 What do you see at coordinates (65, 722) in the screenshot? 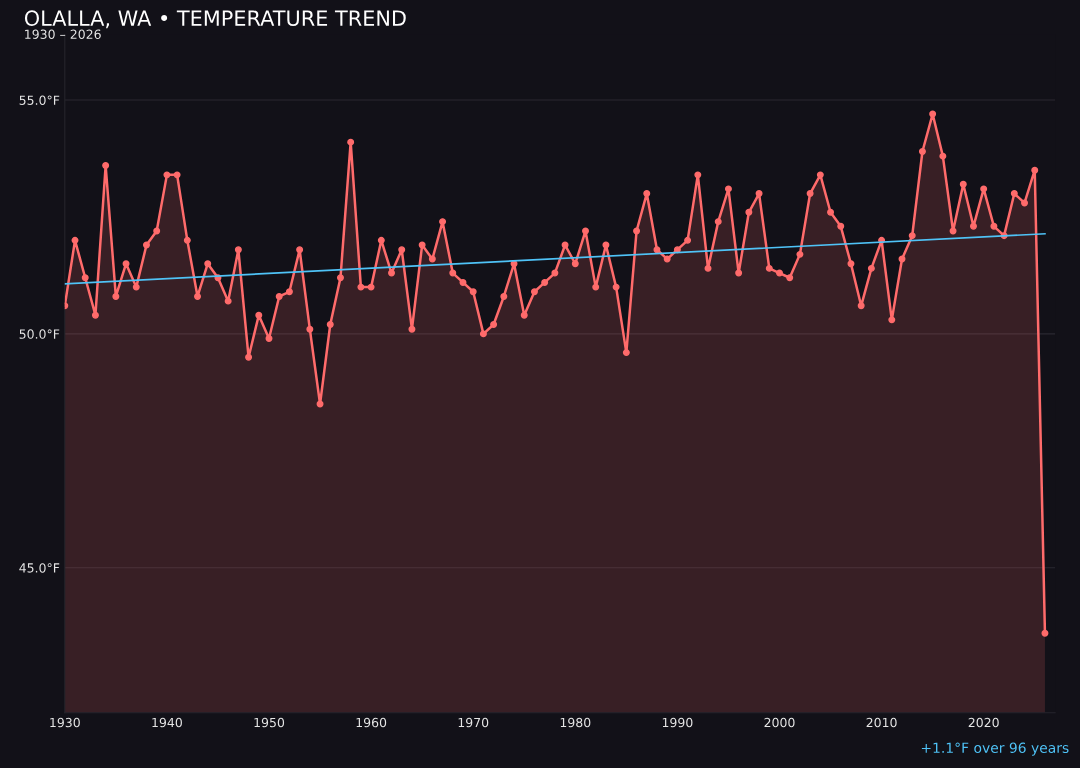
I see `x-tick-label: 1930` at bounding box center [65, 722].